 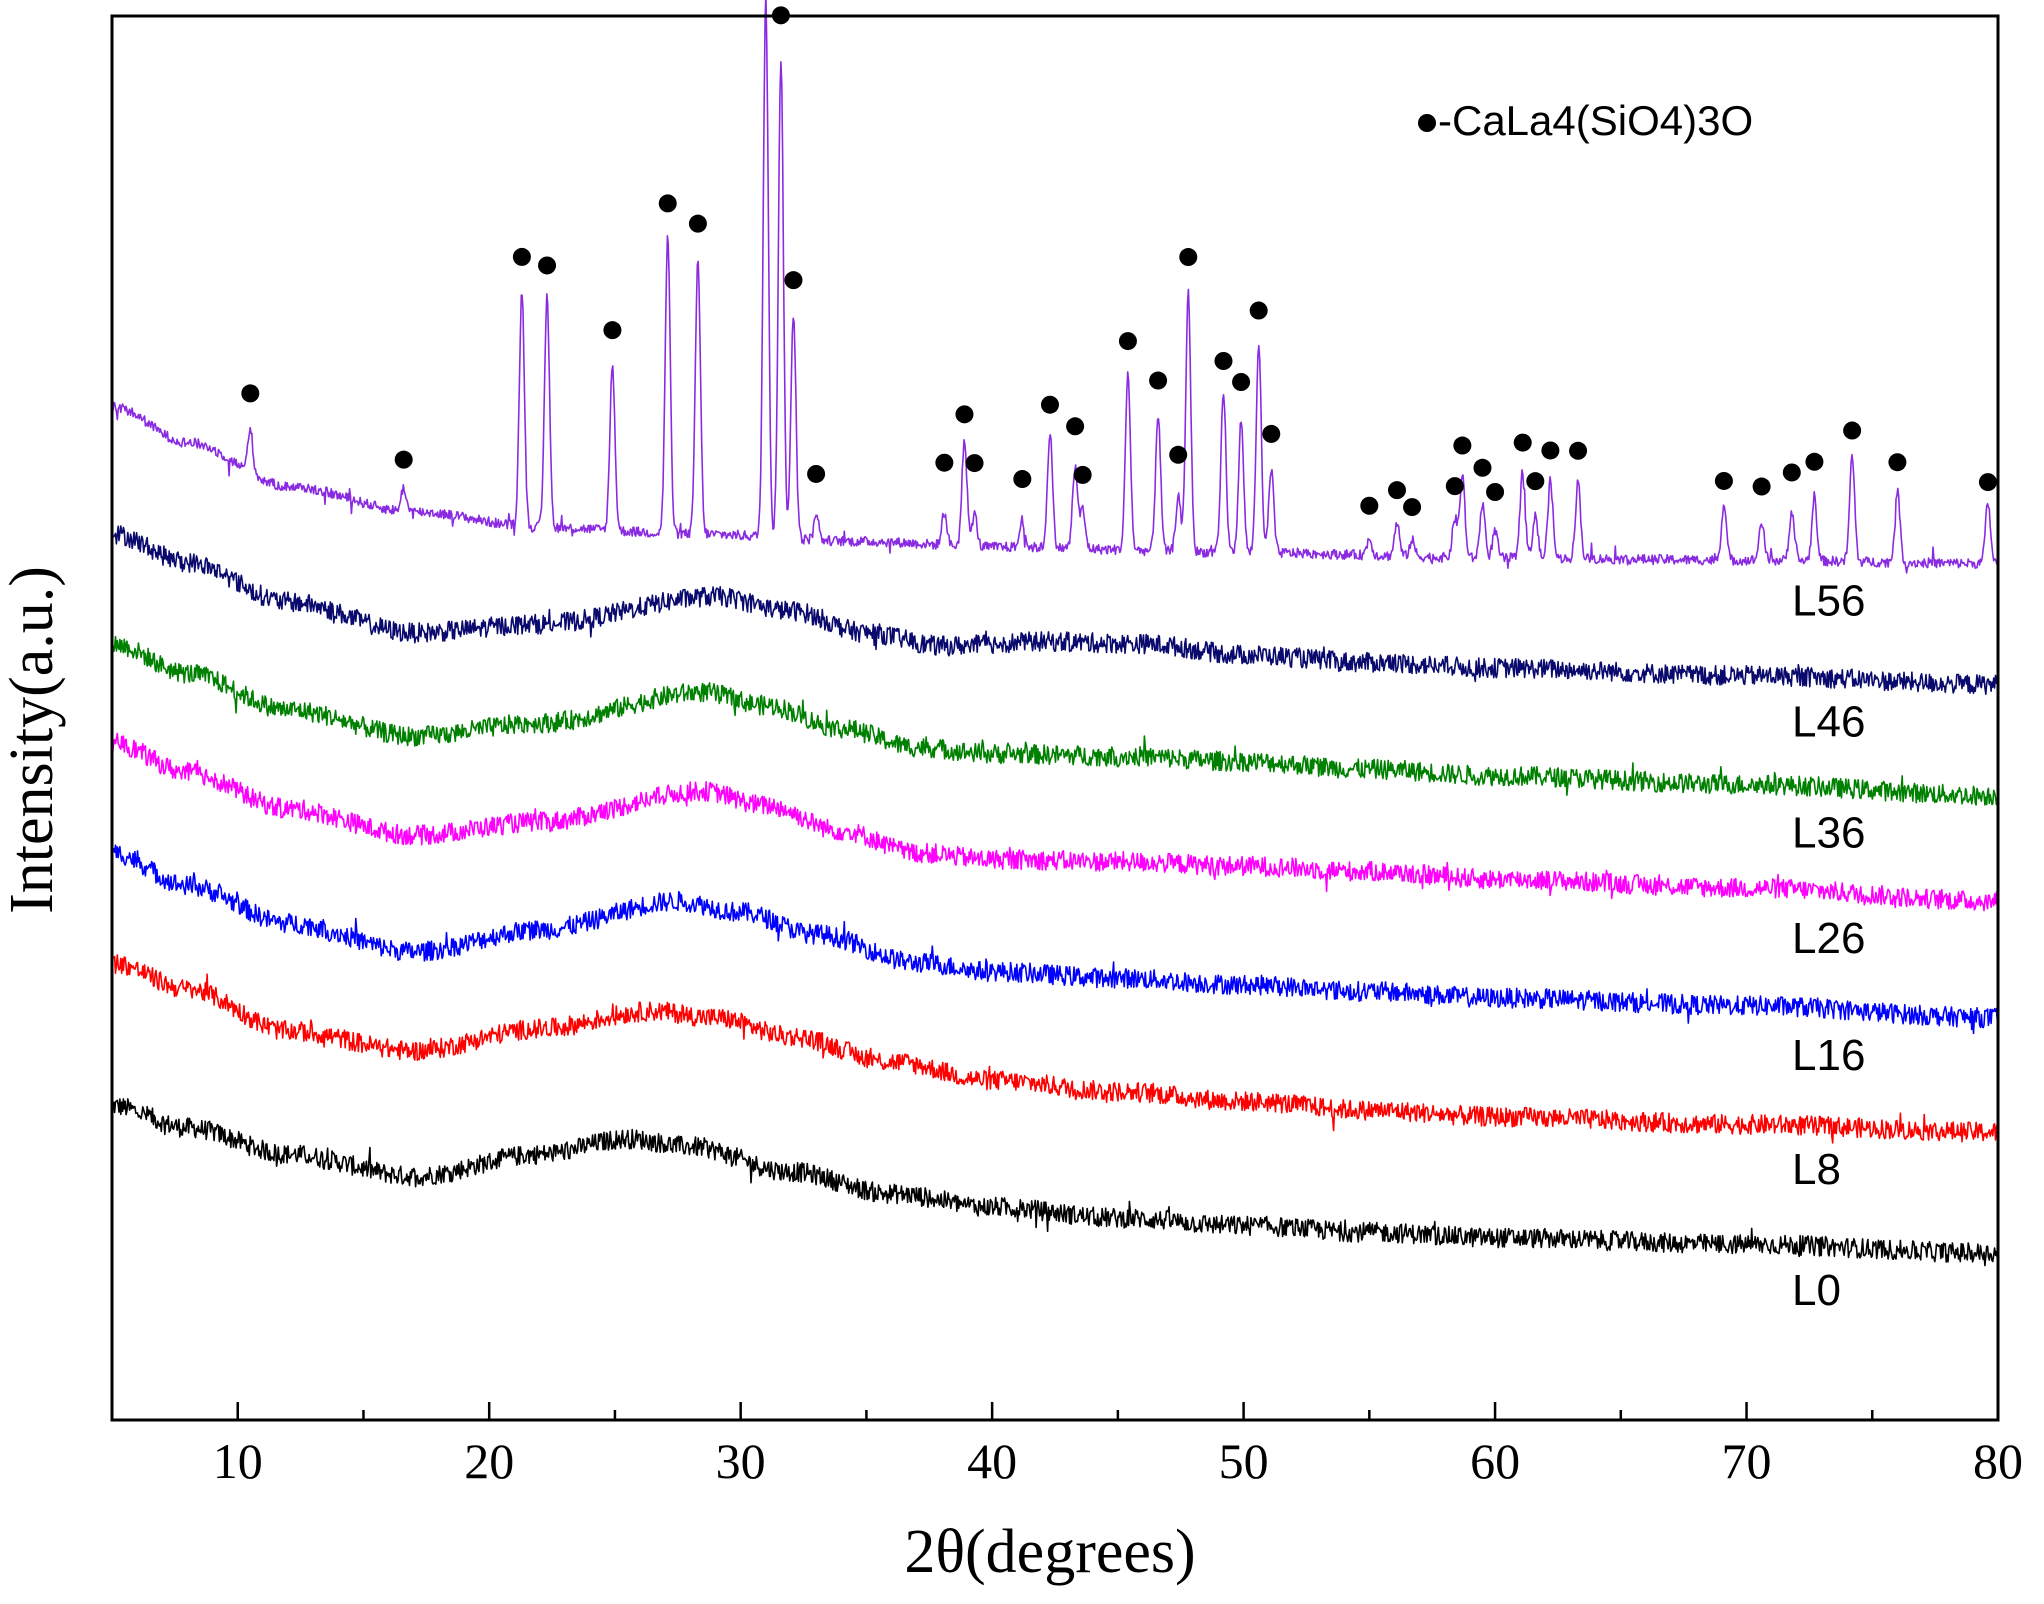 I want to click on series-label-L26: L26, so click(x=1828, y=938).